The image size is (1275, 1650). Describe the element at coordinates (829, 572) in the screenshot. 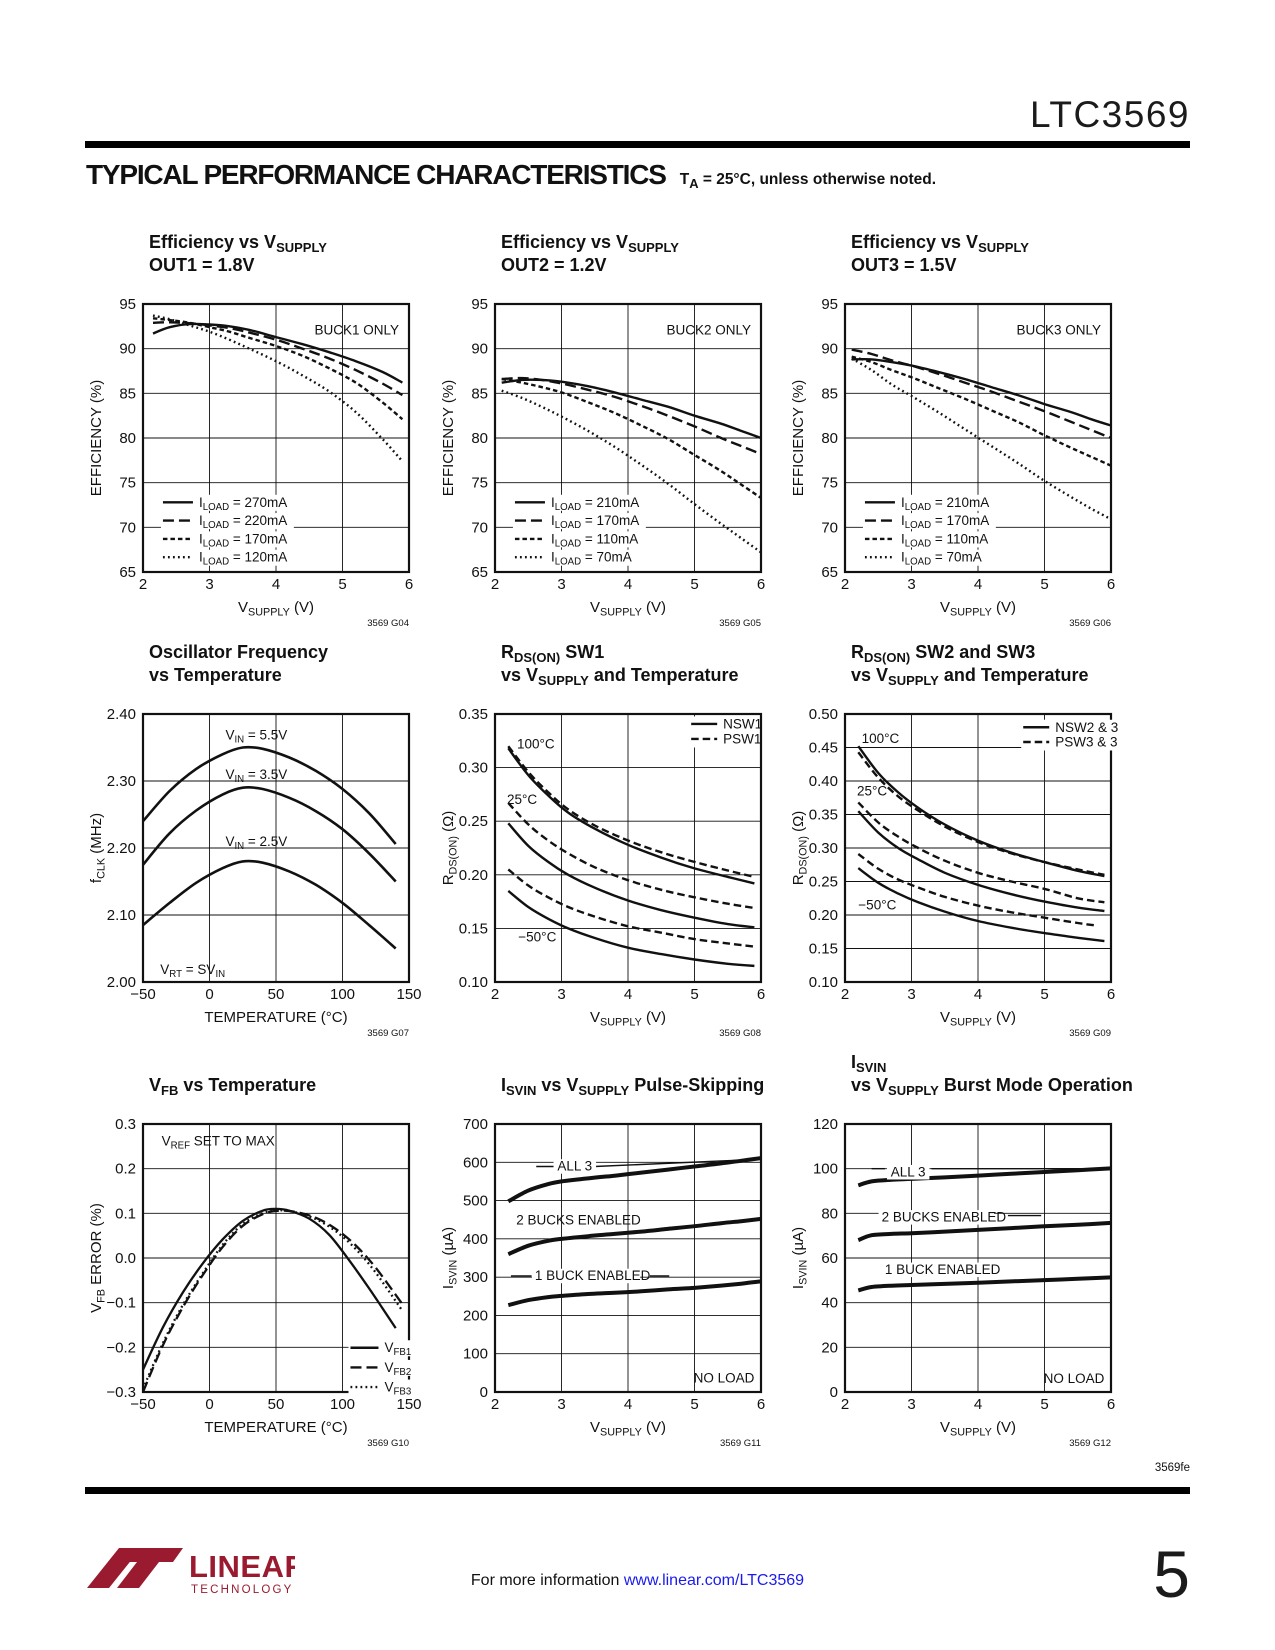

I see `y-tick-label: 65` at that location.